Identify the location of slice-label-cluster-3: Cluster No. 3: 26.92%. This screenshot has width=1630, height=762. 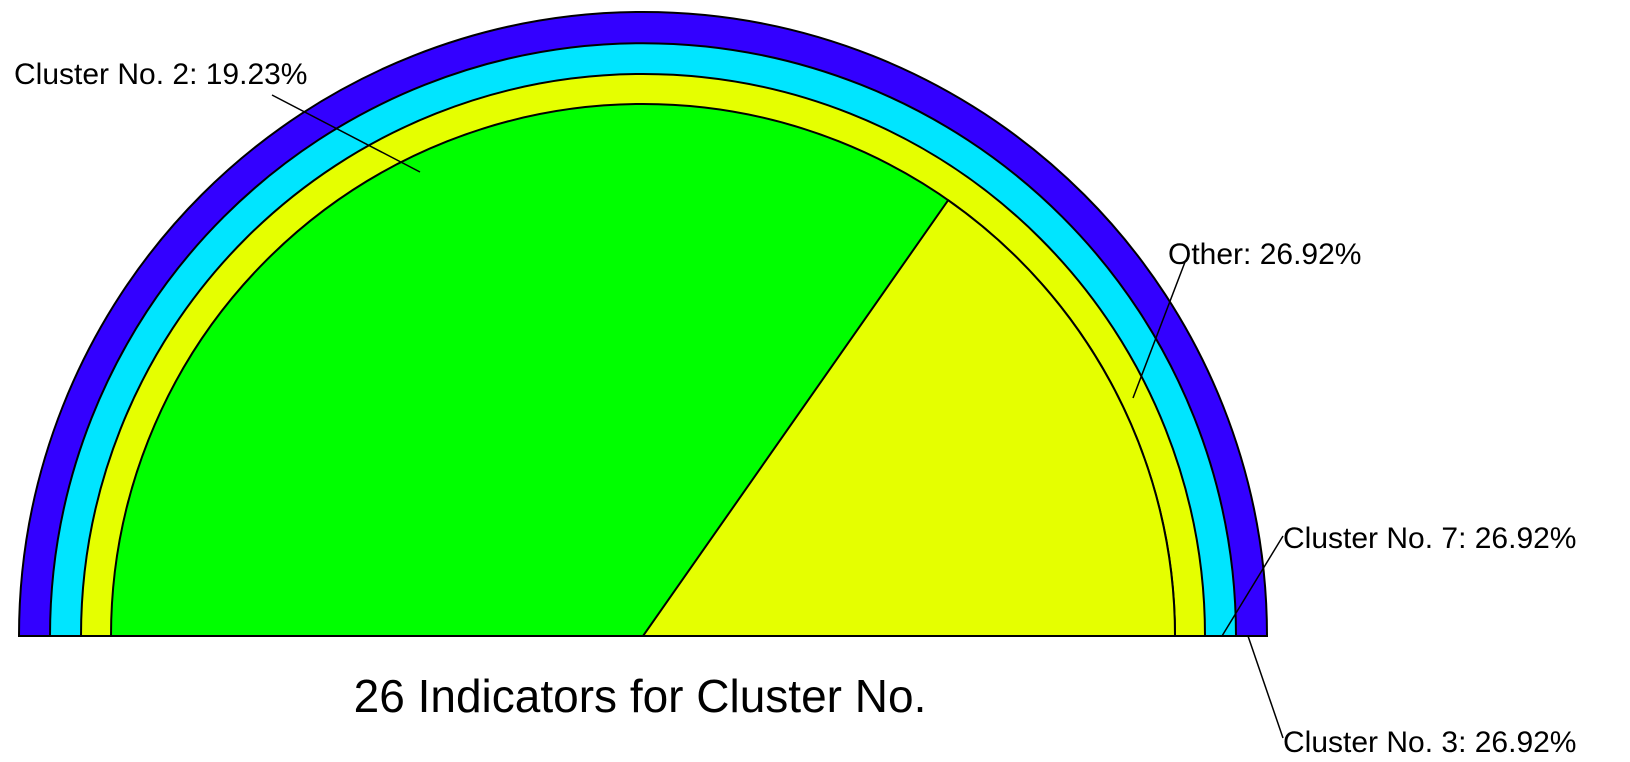
(1429, 742).